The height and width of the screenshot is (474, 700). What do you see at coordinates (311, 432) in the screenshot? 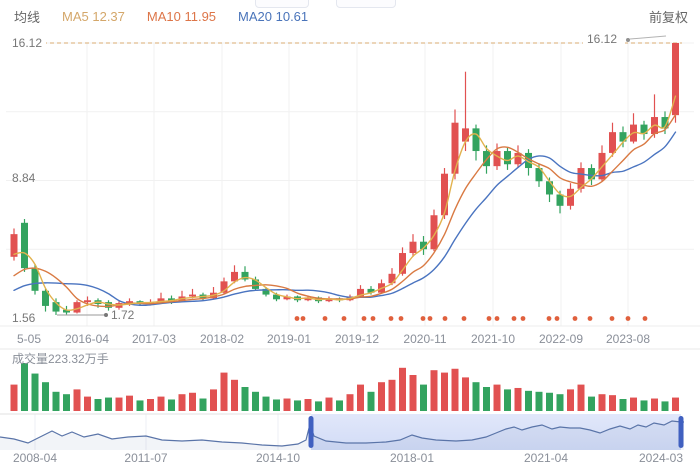
I see `nav-left-handle` at bounding box center [311, 432].